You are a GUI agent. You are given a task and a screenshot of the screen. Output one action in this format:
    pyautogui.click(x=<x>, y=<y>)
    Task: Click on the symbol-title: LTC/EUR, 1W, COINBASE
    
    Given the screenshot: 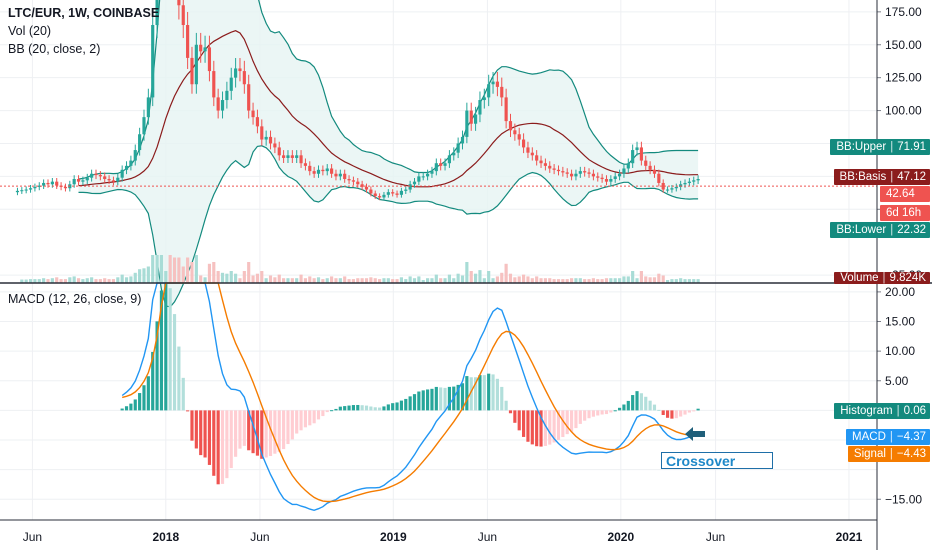 What is the action you would take?
    pyautogui.click(x=84, y=13)
    